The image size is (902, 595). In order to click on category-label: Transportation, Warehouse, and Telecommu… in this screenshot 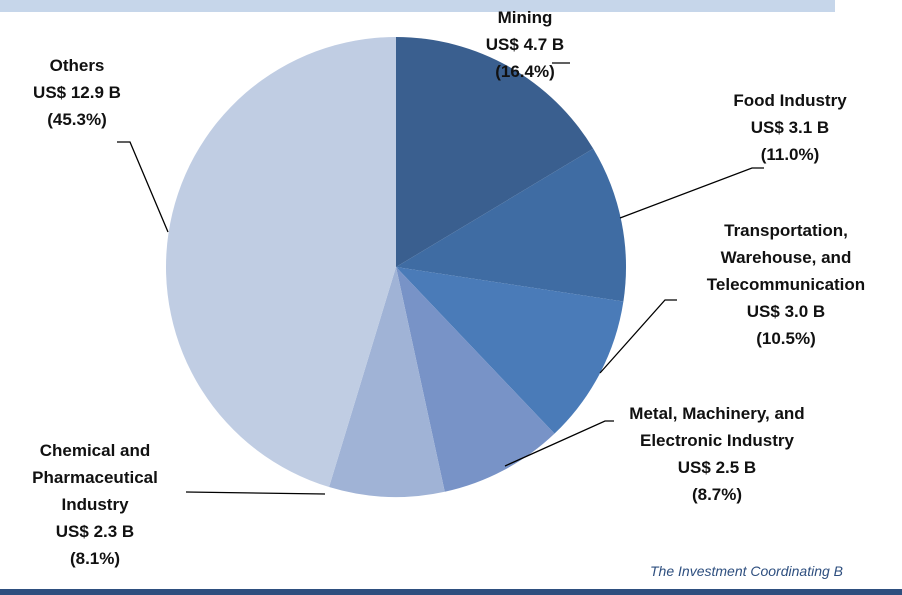, I will do `click(786, 257)`.